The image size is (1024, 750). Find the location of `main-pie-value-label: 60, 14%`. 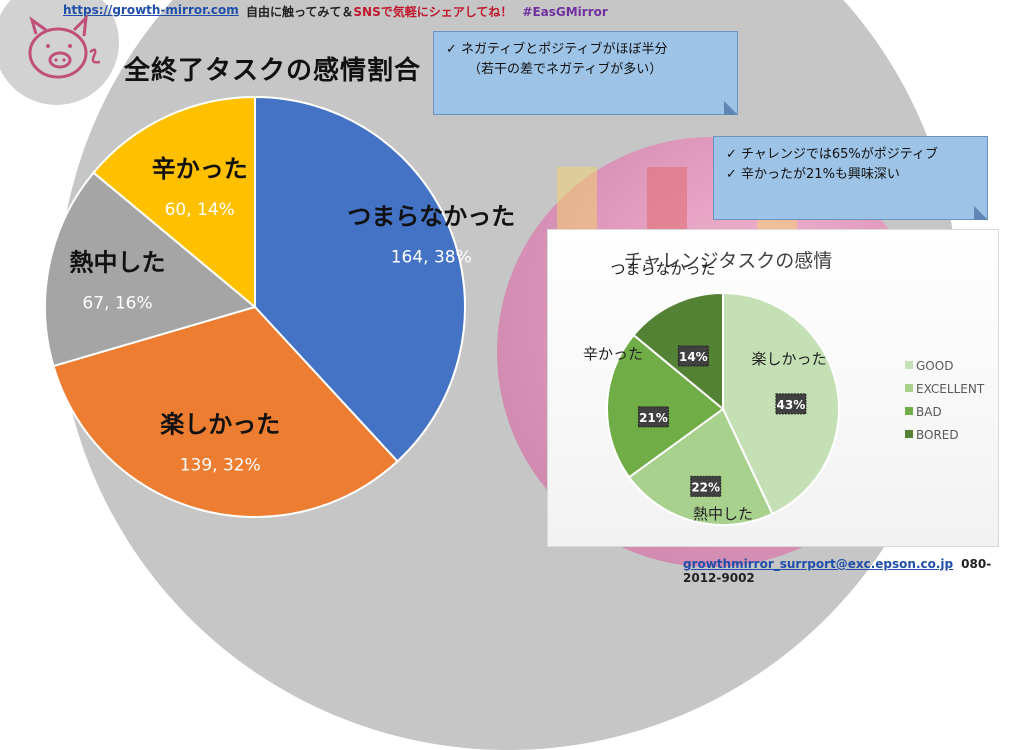

main-pie-value-label: 60, 14% is located at coordinates (200, 210).